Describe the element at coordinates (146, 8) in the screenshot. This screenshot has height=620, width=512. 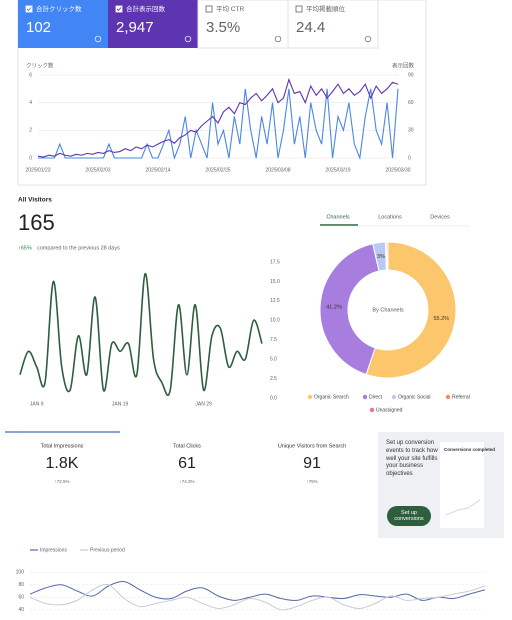
I see `metric-label: 合計表示回数` at that location.